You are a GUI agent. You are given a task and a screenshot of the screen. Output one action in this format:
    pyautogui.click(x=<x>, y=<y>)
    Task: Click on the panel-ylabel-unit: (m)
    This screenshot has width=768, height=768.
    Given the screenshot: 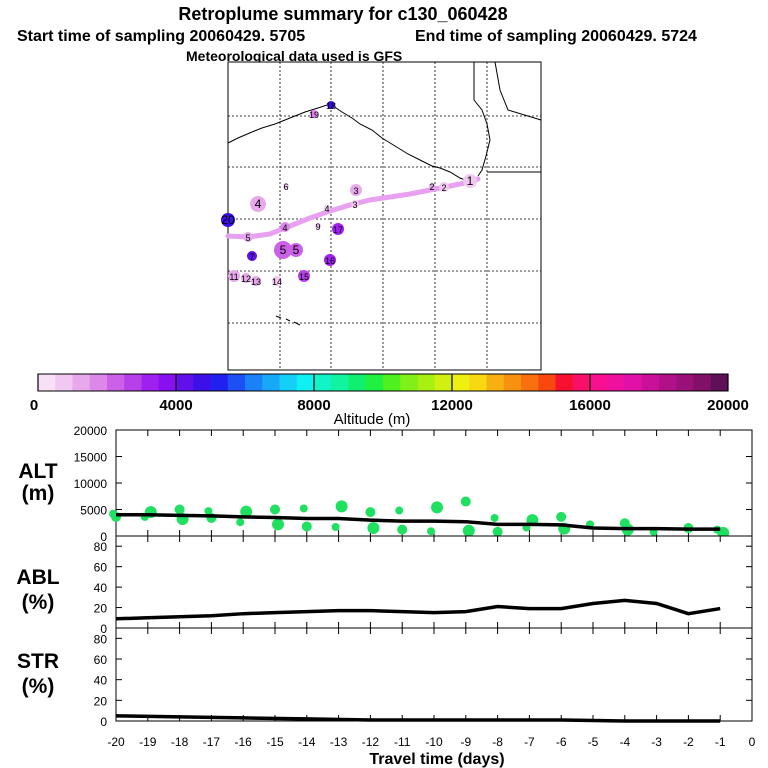 What is the action you would take?
    pyautogui.click(x=38, y=493)
    